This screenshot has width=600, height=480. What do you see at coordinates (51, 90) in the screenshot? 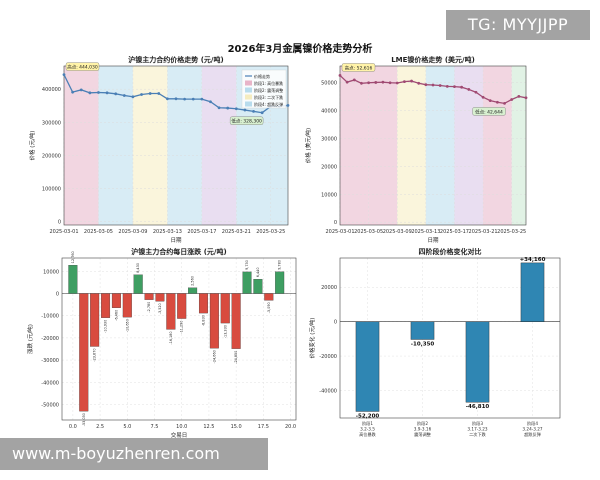
I see `shfe-ytick-label: 400000` at bounding box center [51, 90].